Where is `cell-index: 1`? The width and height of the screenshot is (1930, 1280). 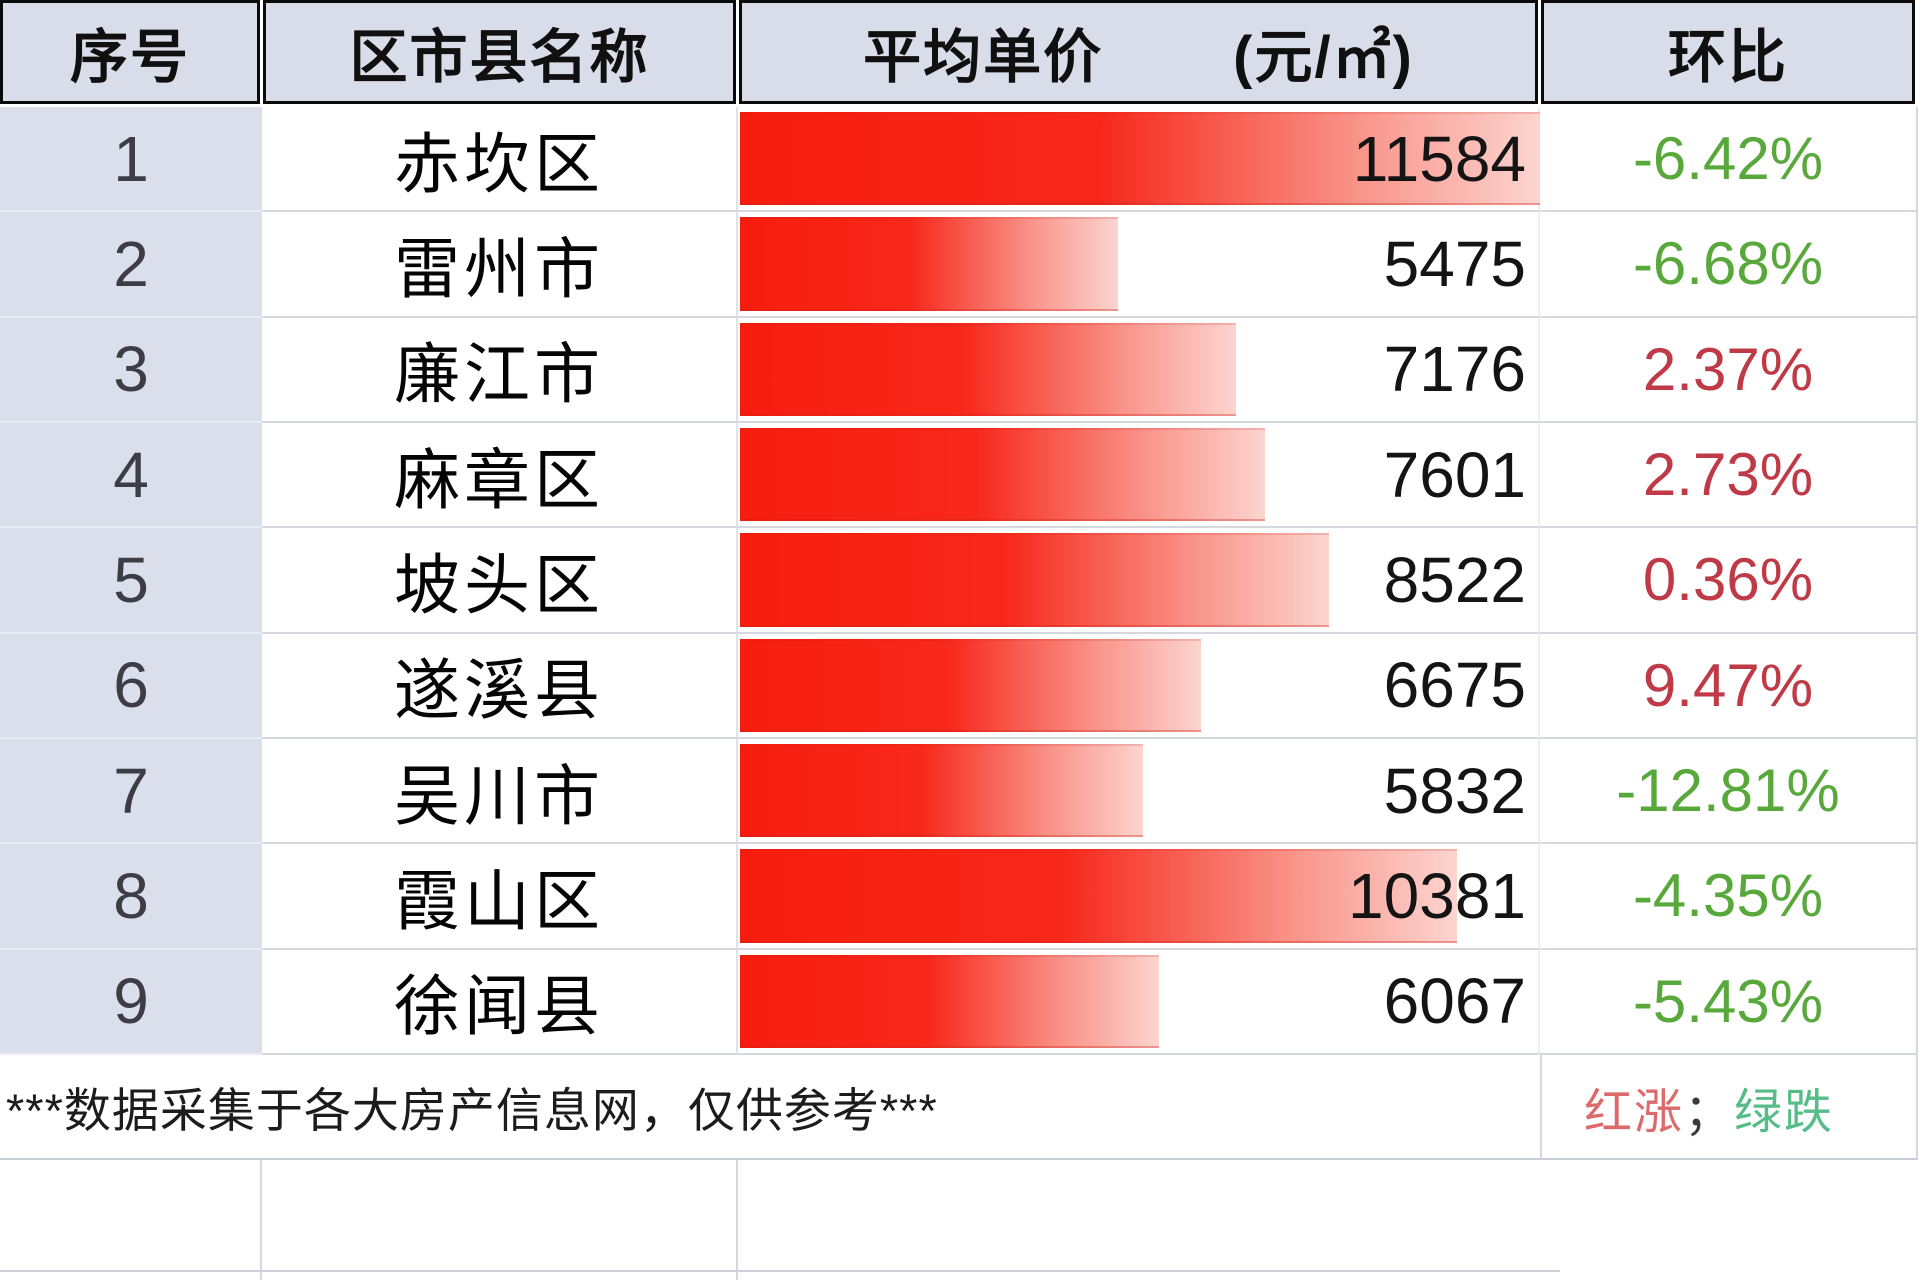 cell-index: 1 is located at coordinates (131, 160).